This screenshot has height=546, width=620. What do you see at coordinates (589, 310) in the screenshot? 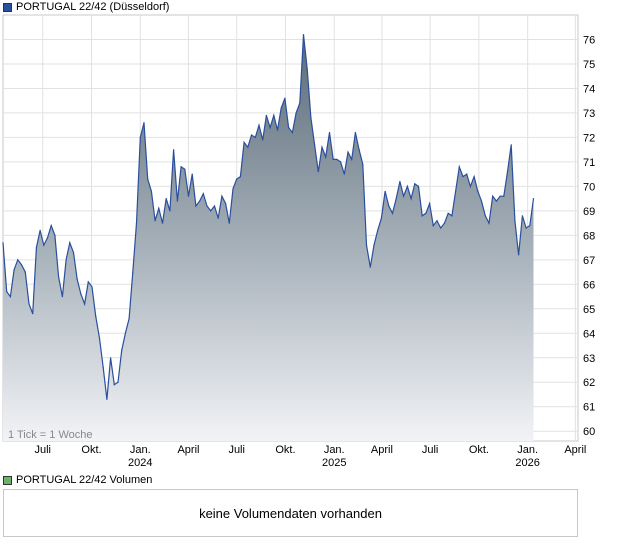
I see `y-tick-label: 65` at bounding box center [589, 310].